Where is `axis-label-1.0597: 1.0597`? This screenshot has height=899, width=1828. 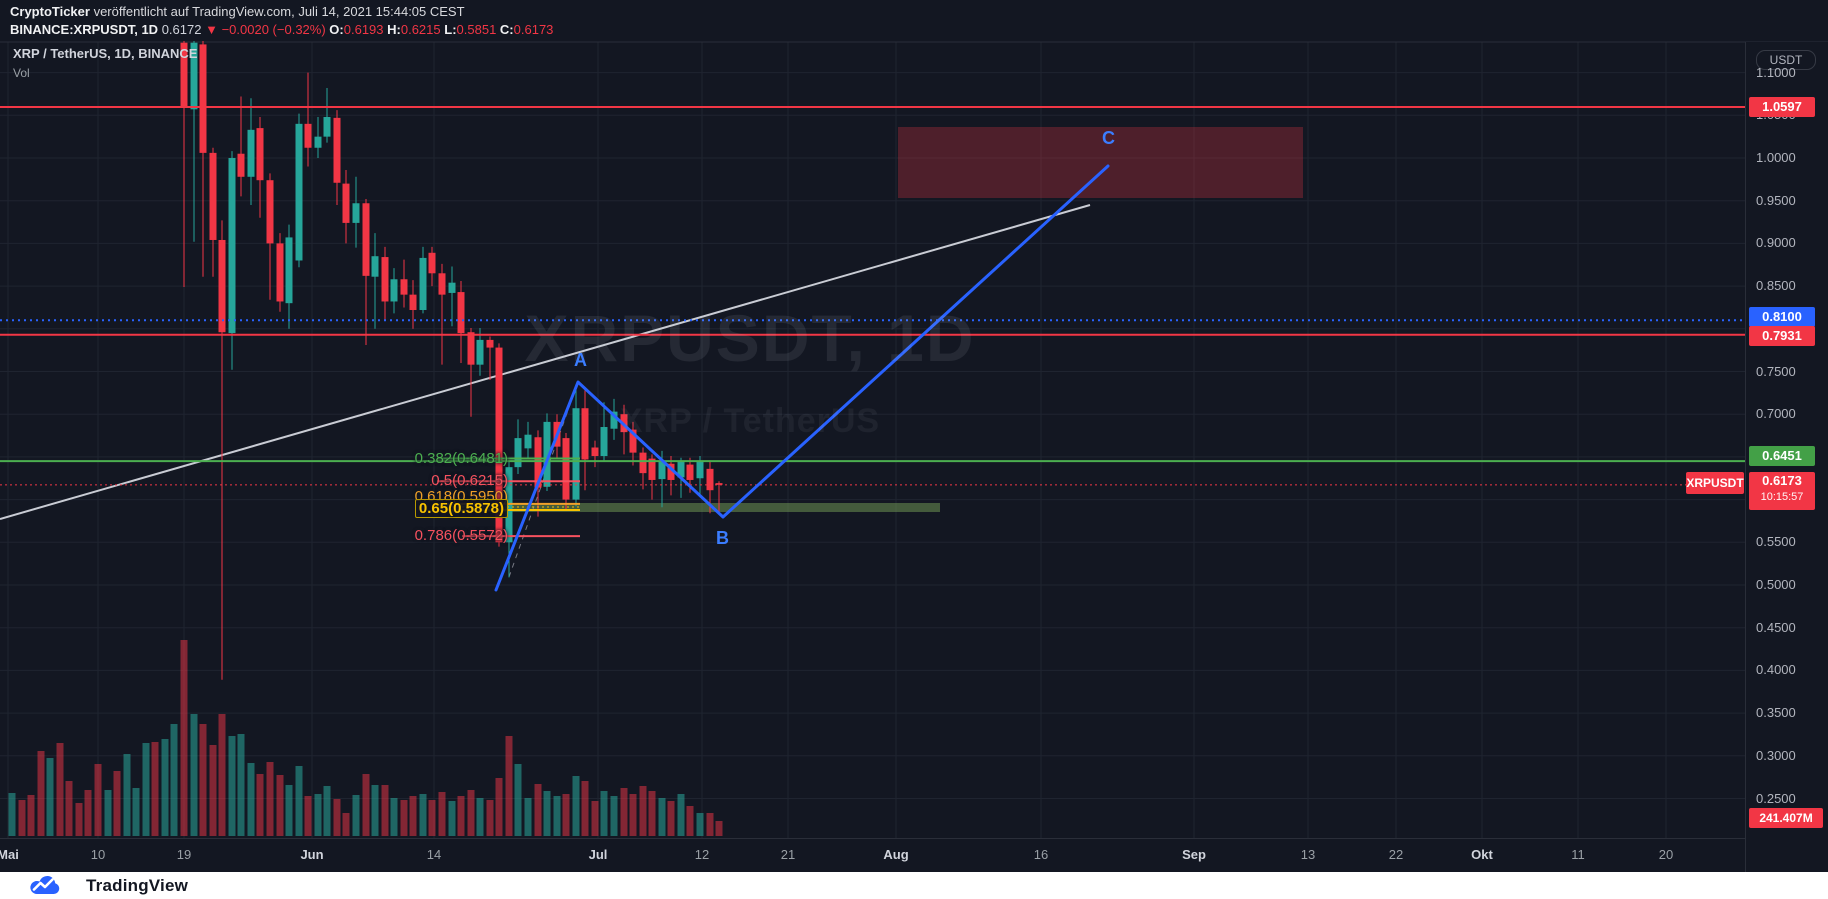
axis-label-1.0597: 1.0597 is located at coordinates (1782, 107).